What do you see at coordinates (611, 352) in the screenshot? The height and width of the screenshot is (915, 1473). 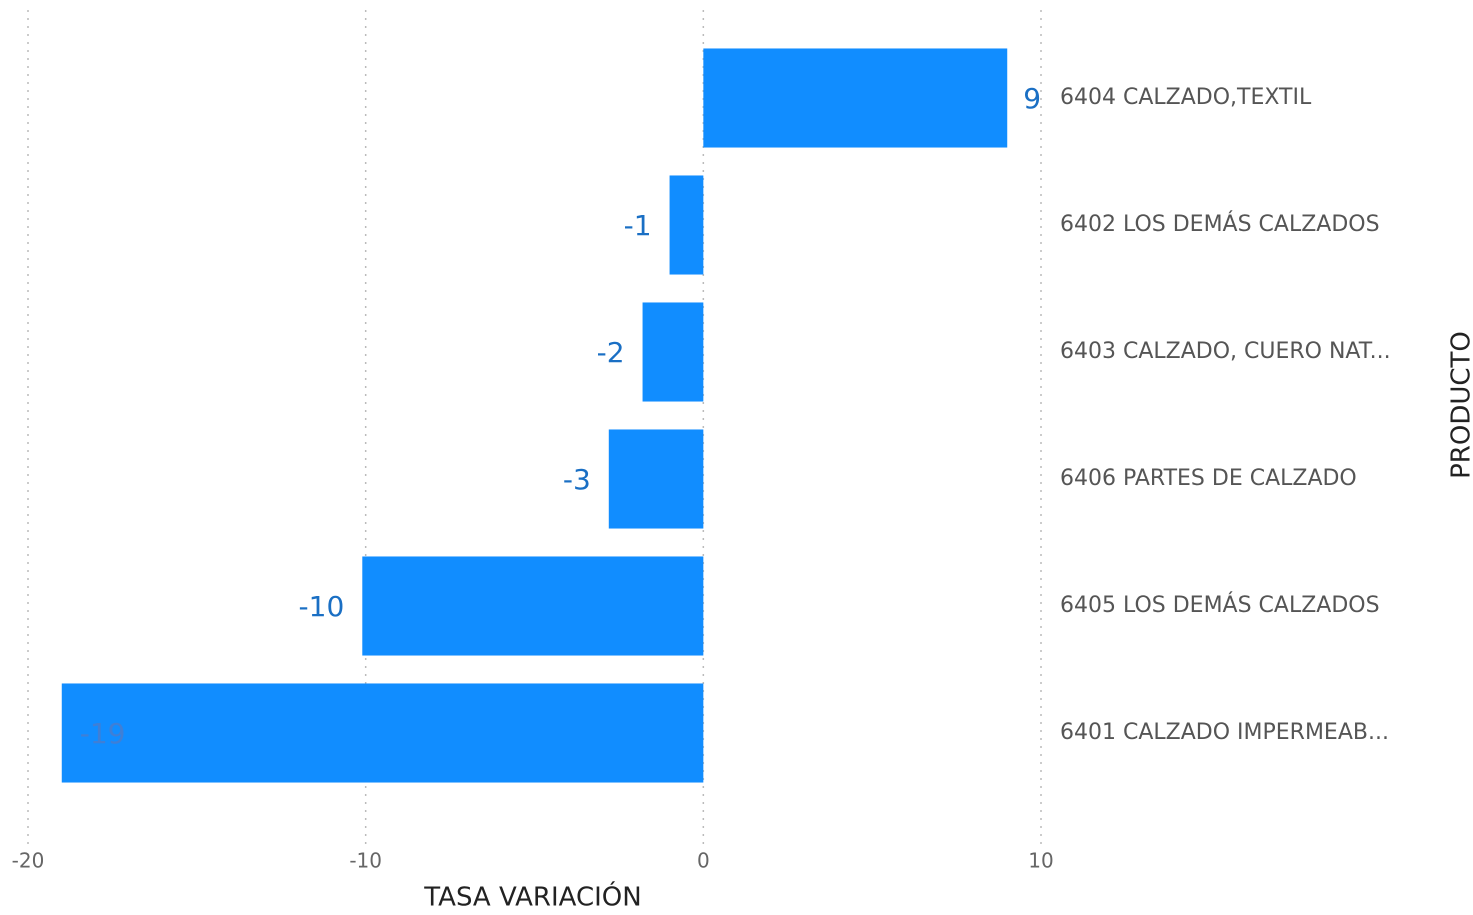 I see `data-label: -2` at bounding box center [611, 352].